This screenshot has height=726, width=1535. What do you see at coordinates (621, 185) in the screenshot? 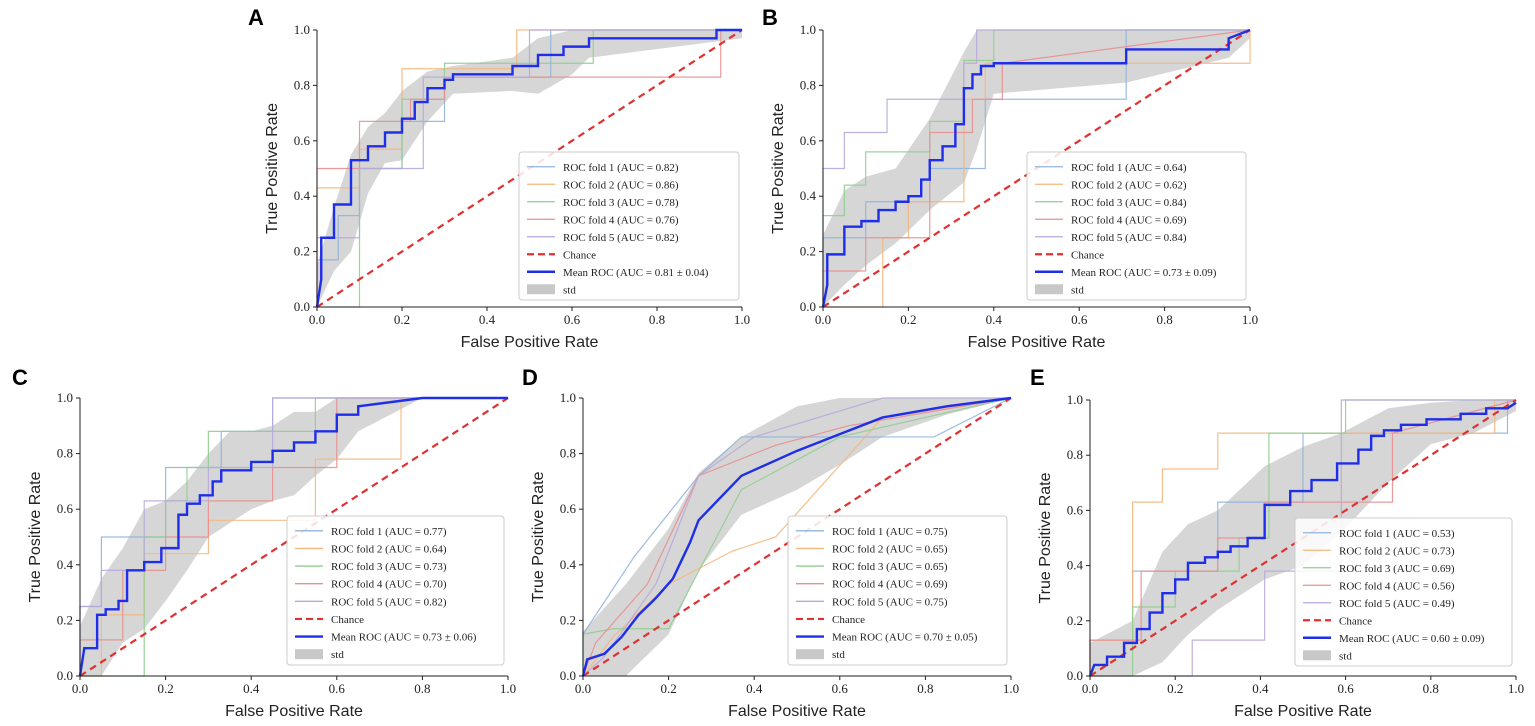
I see `legend-label: ROC fold 2 (AUC = 0.86)` at bounding box center [621, 185].